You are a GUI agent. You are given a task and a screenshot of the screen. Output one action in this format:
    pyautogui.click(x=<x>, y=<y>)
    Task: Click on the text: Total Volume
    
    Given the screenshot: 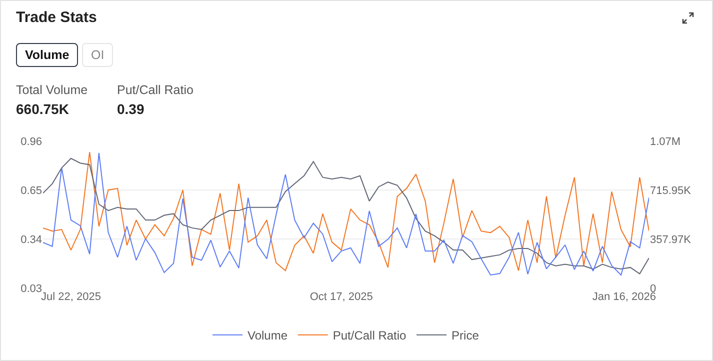 What is the action you would take?
    pyautogui.click(x=52, y=90)
    